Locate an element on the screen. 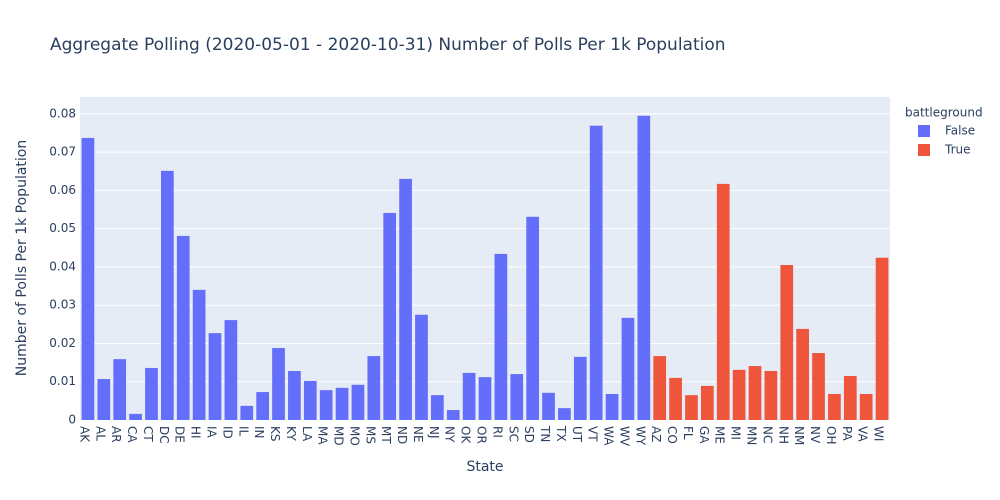 The width and height of the screenshot is (1000, 500). y-axis-label: Number of Polls Per 1k Population is located at coordinates (22, 258).